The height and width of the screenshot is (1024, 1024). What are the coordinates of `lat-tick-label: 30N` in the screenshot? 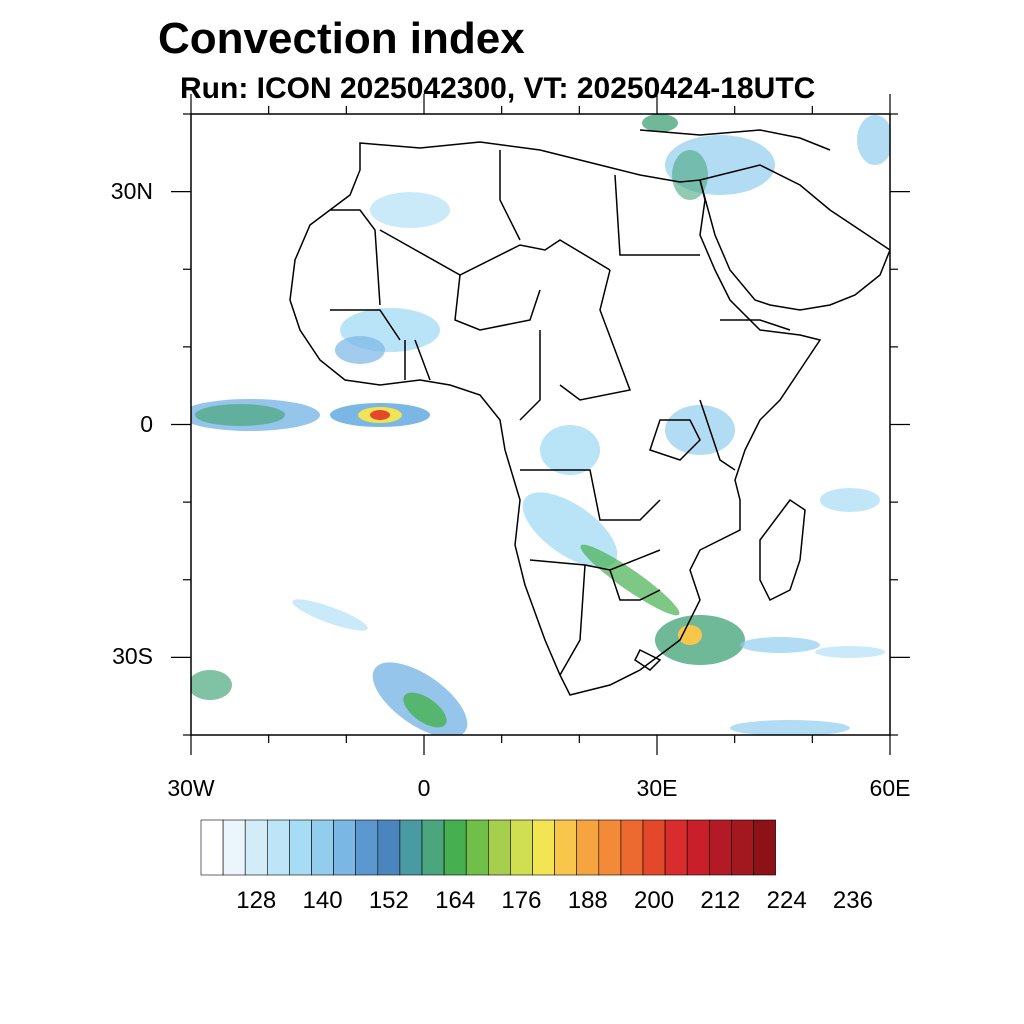 It's located at (131, 190).